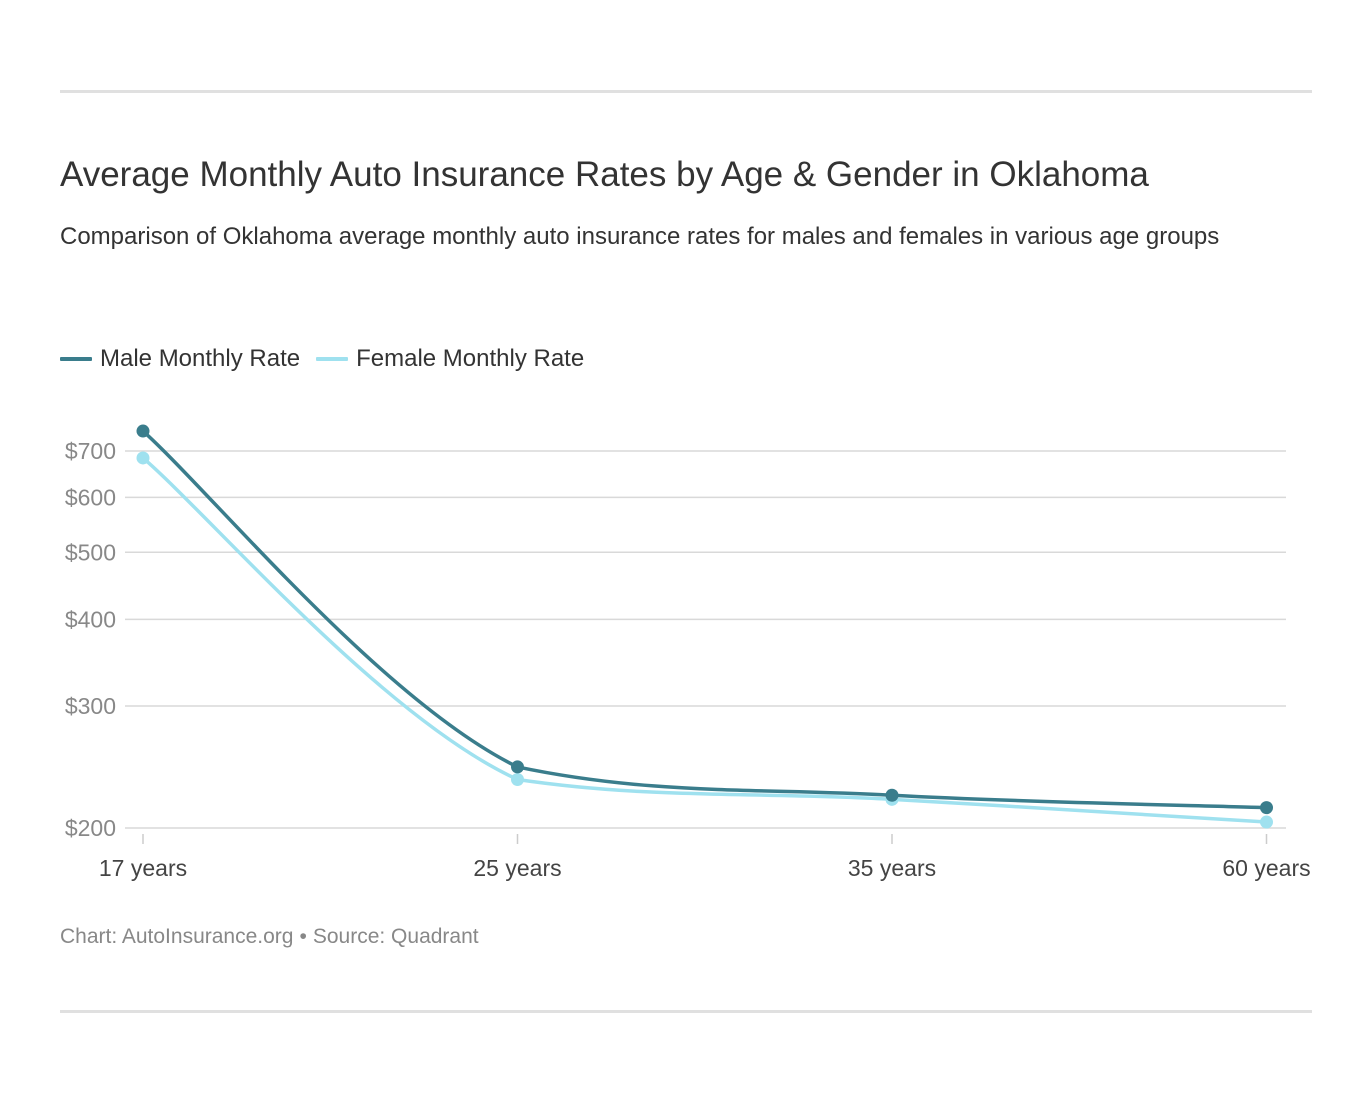 The image size is (1372, 1104). Describe the element at coordinates (90, 639) in the screenshot. I see `y-axis-labels: $200 $300 $400 $500 $600 $700` at that location.